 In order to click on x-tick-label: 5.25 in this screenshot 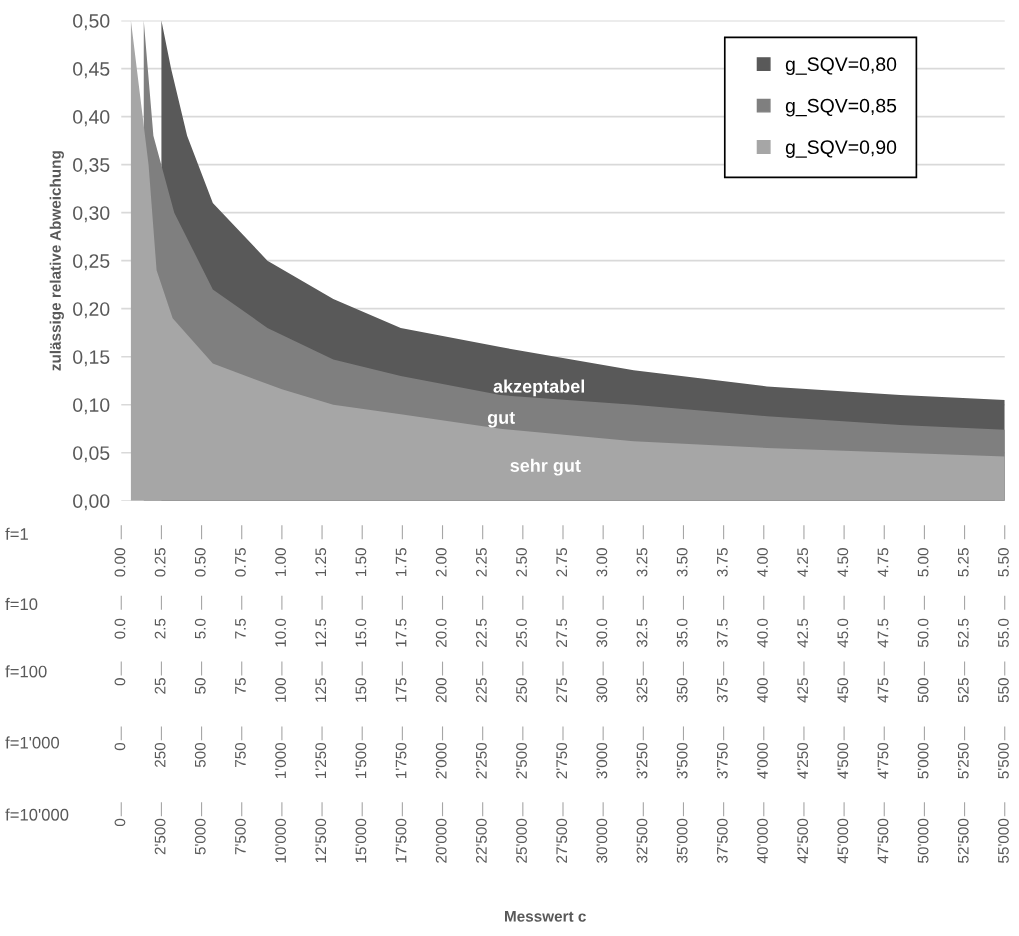, I will do `click(963, 562)`.